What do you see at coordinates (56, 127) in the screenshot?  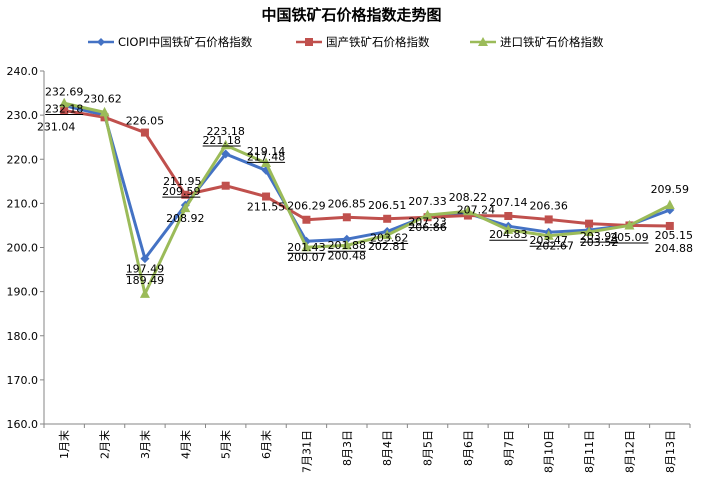 I see `data-label: 231.04` at bounding box center [56, 127].